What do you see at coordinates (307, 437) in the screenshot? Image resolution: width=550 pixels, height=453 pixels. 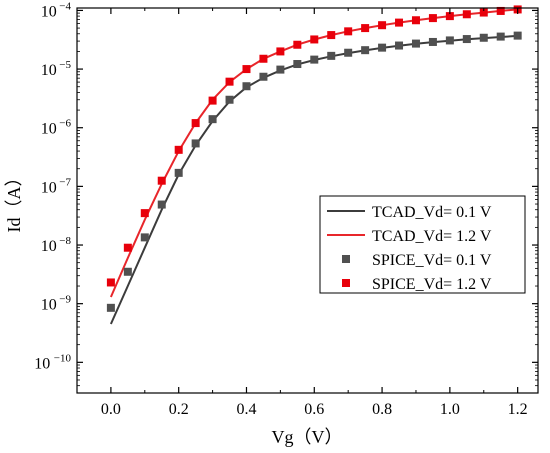 I see `x-axis-title: Vg（V）` at bounding box center [307, 437].